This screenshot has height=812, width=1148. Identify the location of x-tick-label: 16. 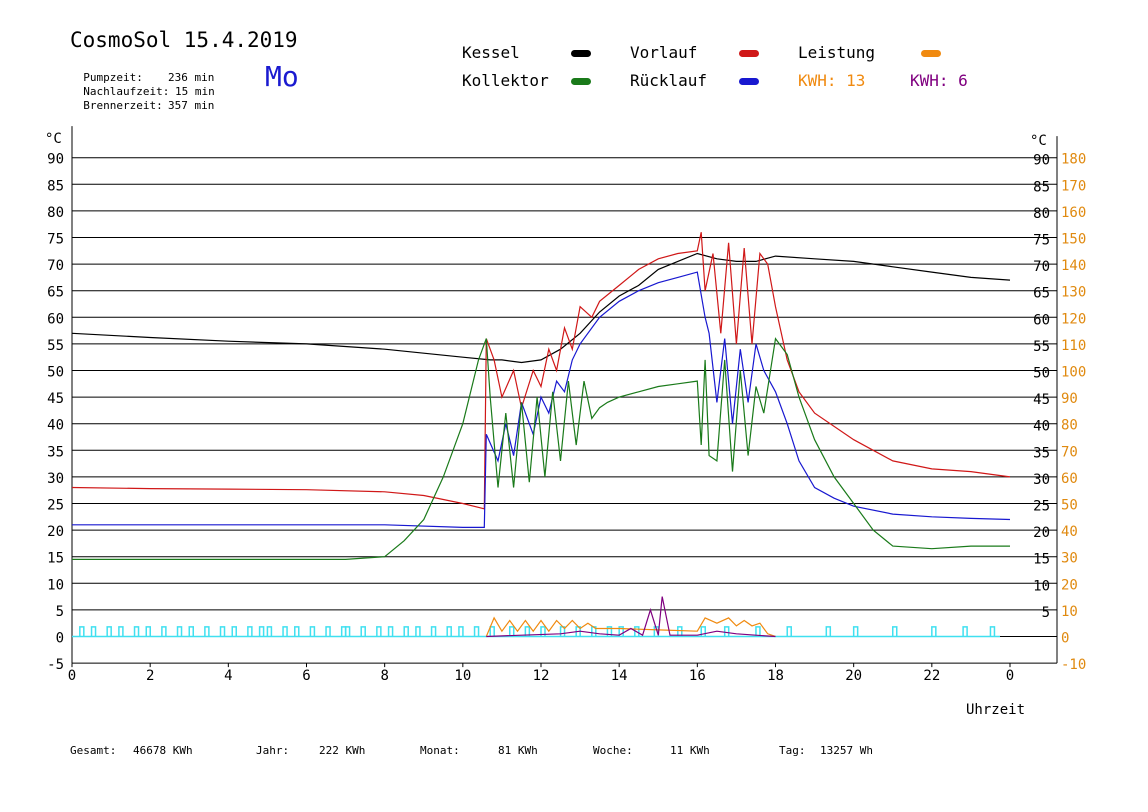
(697, 676).